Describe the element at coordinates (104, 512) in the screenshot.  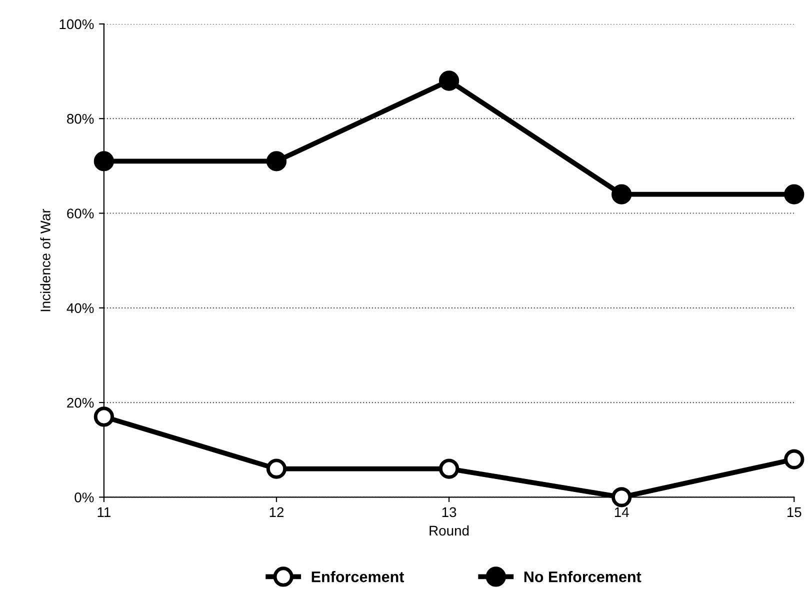
I see `x-tick-label: 11` at that location.